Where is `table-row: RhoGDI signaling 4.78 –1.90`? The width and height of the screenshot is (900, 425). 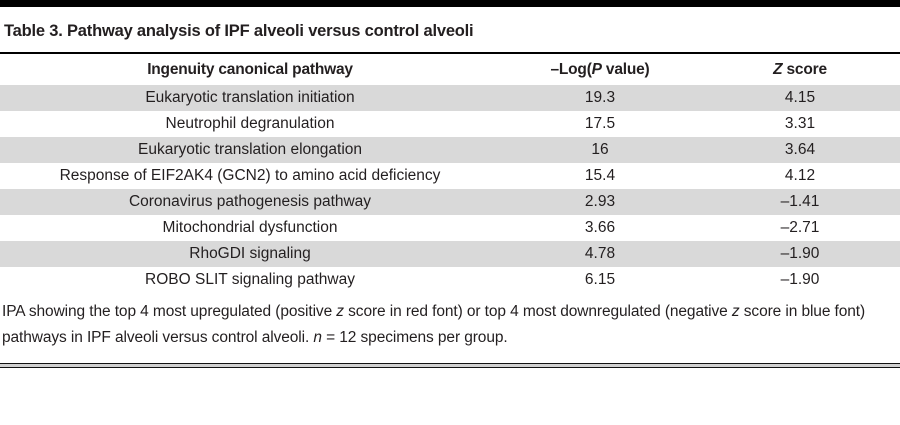 table-row: RhoGDI signaling 4.78 –1.90 is located at coordinates (450, 254).